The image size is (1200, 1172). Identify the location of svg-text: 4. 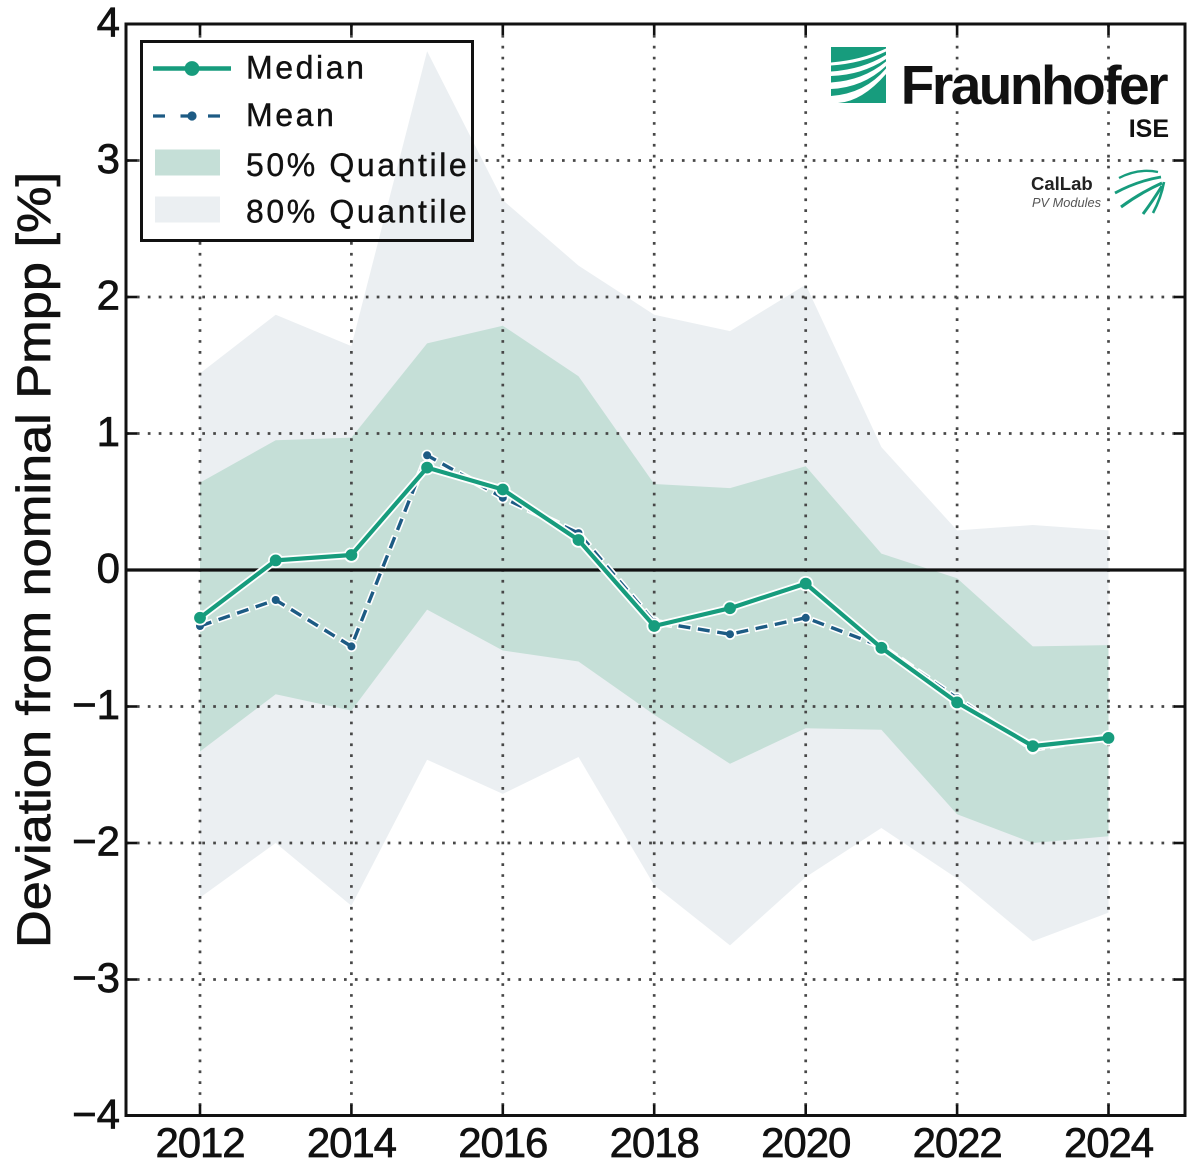
(108, 22).